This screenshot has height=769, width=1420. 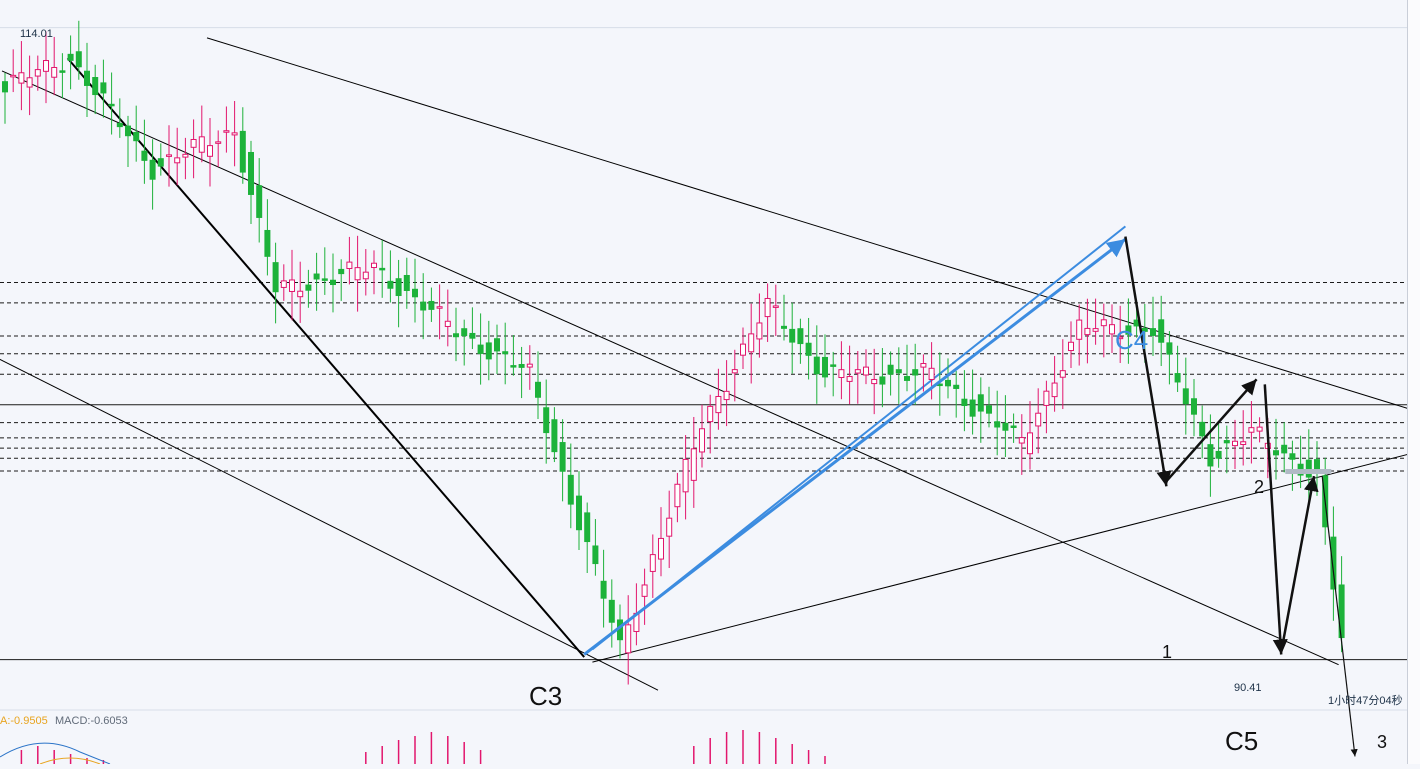 I want to click on wave-label-1: 1, so click(x=1167, y=652).